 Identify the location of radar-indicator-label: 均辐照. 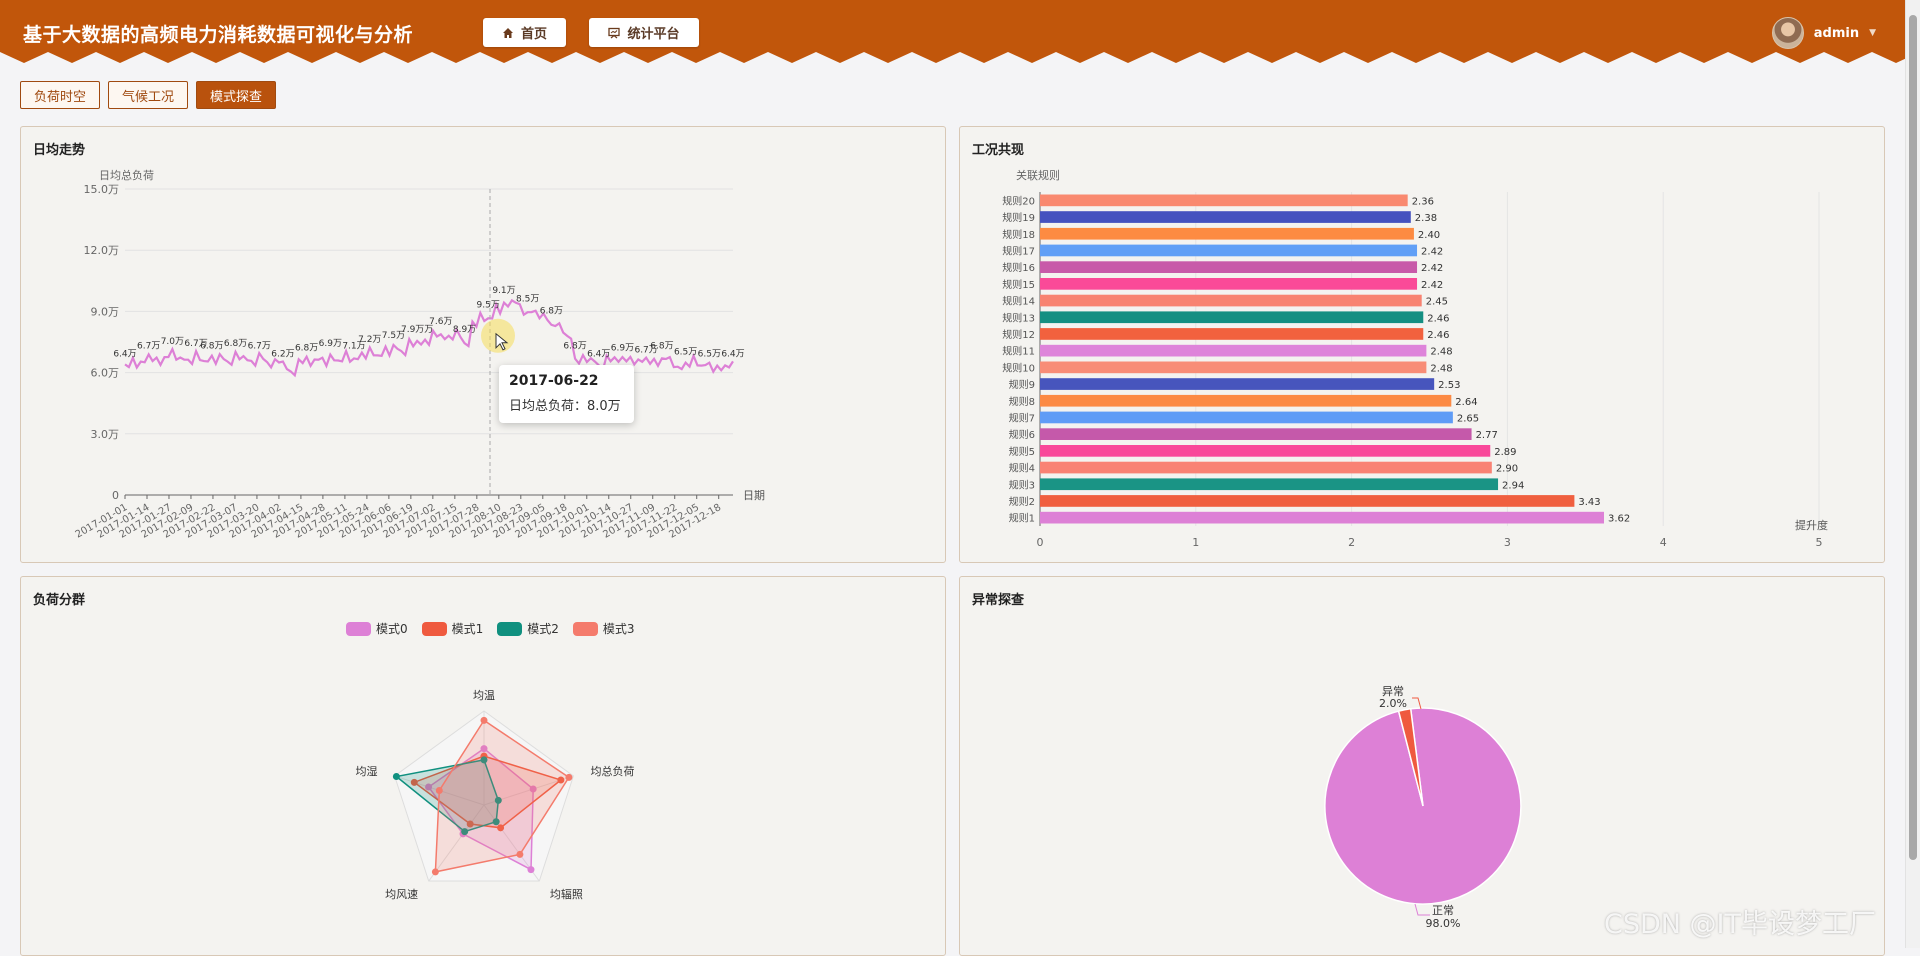
(566, 894).